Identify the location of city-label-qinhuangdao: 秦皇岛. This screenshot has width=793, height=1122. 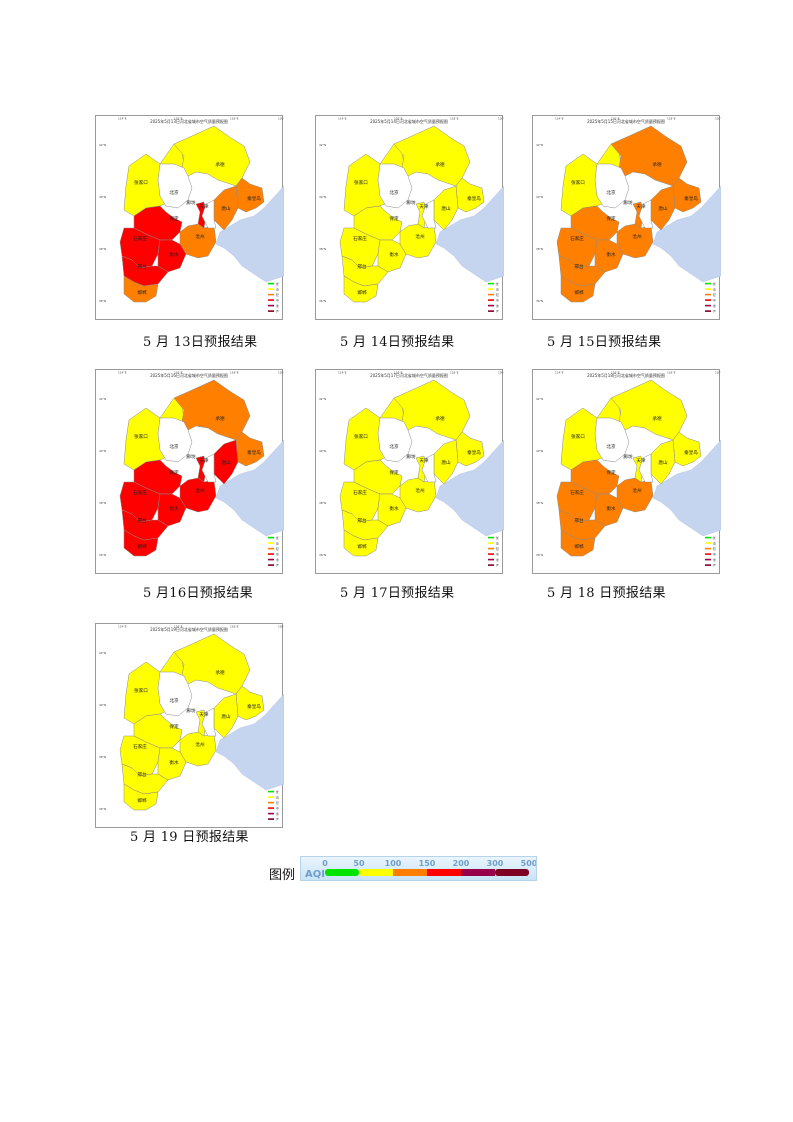
(254, 198).